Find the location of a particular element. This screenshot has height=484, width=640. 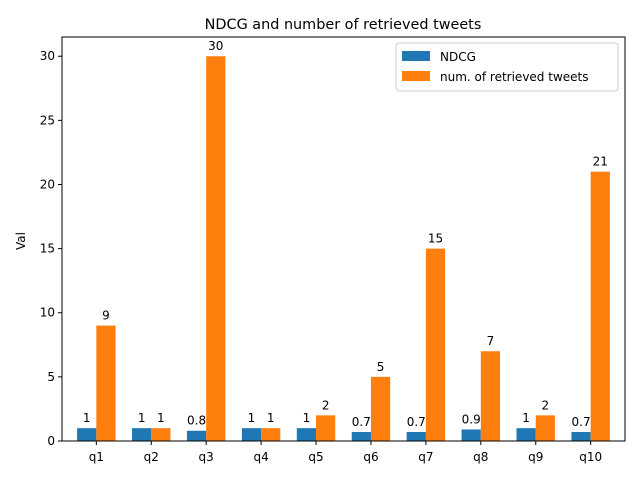

x-tick-label: q2 is located at coordinates (151, 457).